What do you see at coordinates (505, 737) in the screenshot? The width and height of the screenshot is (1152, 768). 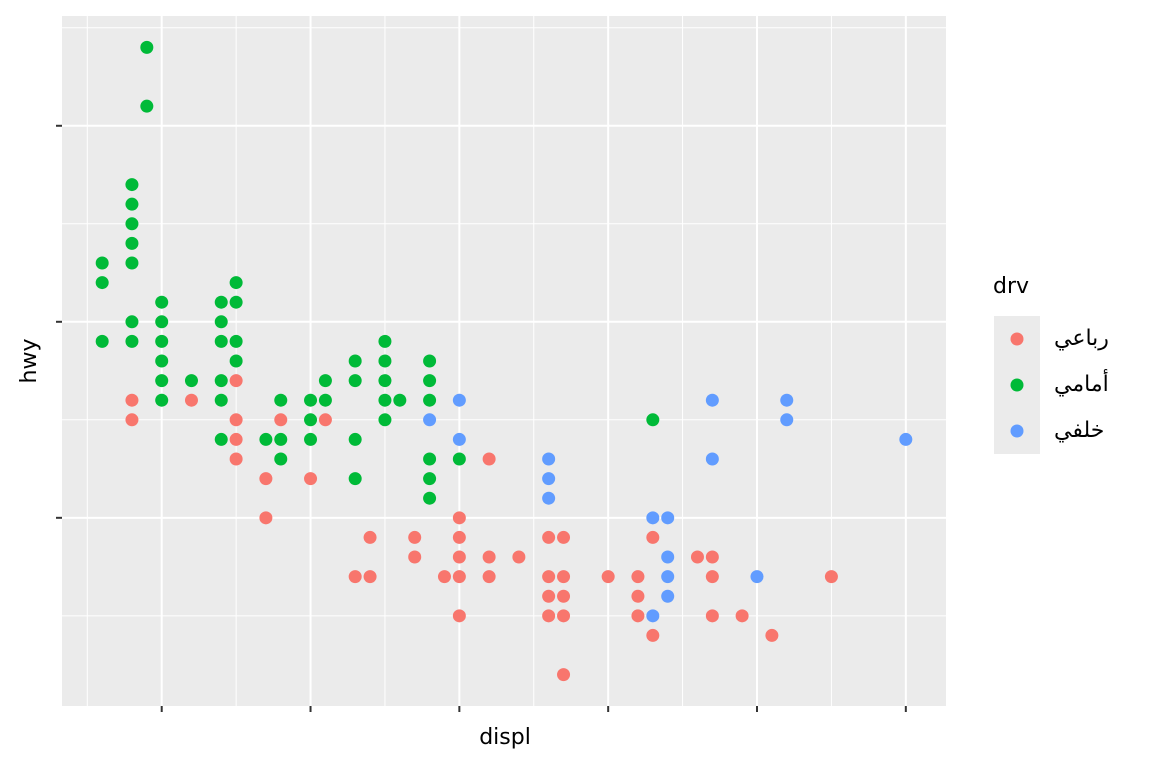 I see `x-axis-label: displ` at bounding box center [505, 737].